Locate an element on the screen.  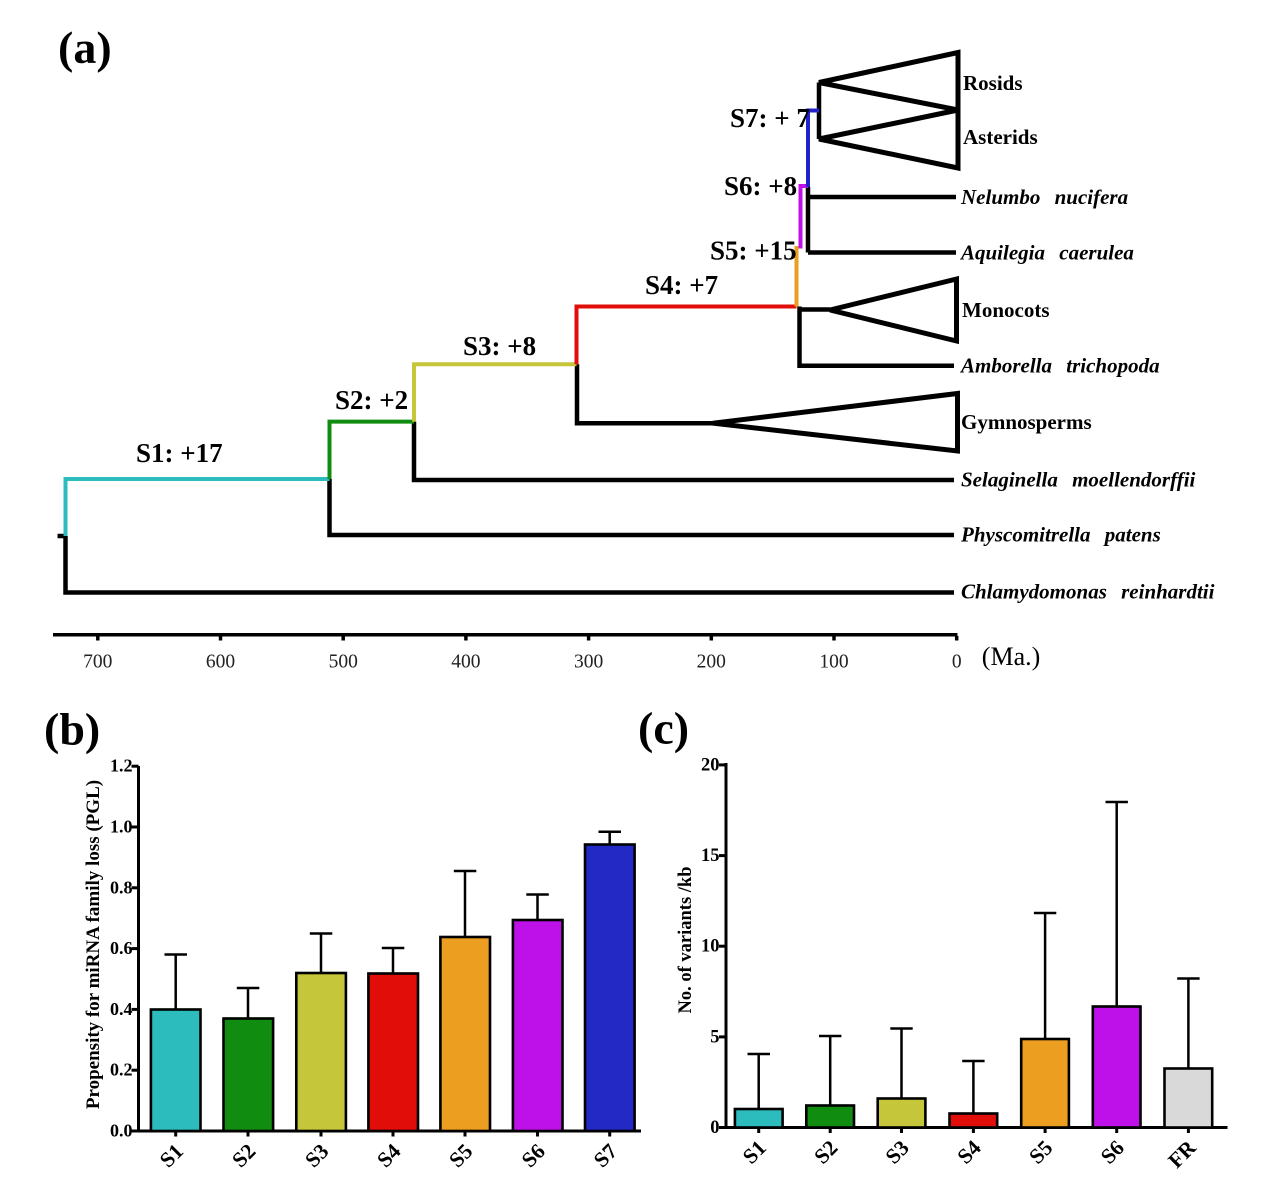
svg-text: S5: +15 is located at coordinates (753, 251).